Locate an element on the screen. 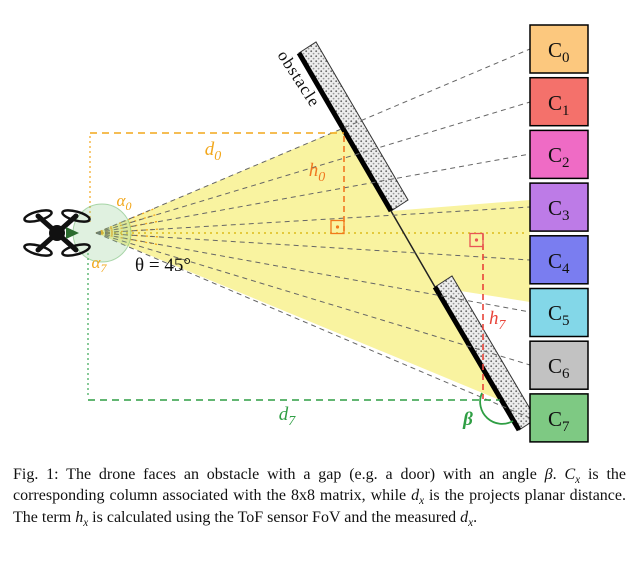 The width and height of the screenshot is (639, 577). column-label: C2 is located at coordinates (559, 157).